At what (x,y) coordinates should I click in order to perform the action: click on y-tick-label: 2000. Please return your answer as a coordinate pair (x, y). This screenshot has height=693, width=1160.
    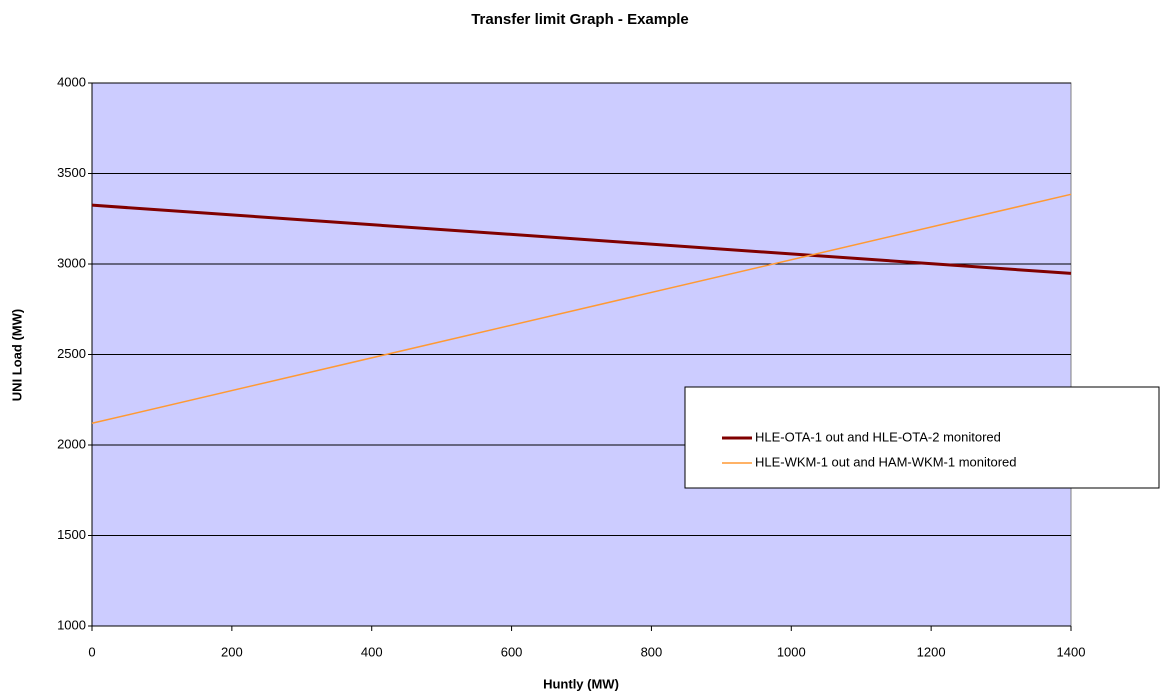
    Looking at the image, I should click on (71, 443).